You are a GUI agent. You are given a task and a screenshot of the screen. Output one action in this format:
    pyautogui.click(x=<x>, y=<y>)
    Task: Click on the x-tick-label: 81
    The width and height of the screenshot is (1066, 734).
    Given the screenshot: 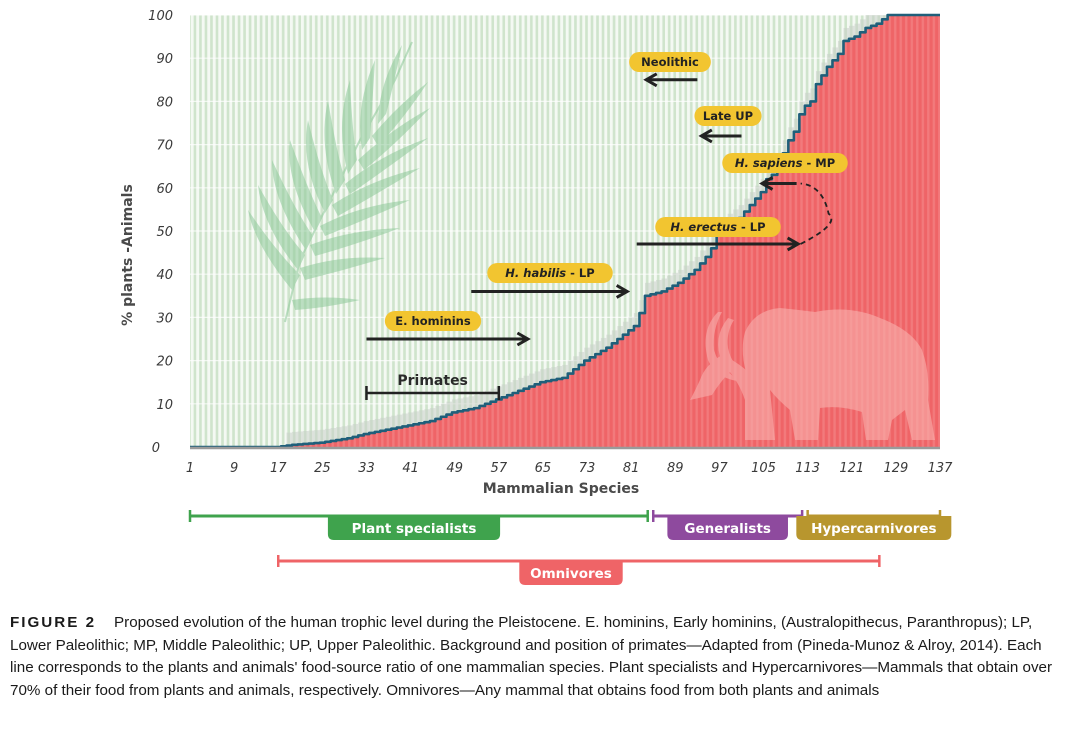 What is the action you would take?
    pyautogui.click(x=631, y=468)
    